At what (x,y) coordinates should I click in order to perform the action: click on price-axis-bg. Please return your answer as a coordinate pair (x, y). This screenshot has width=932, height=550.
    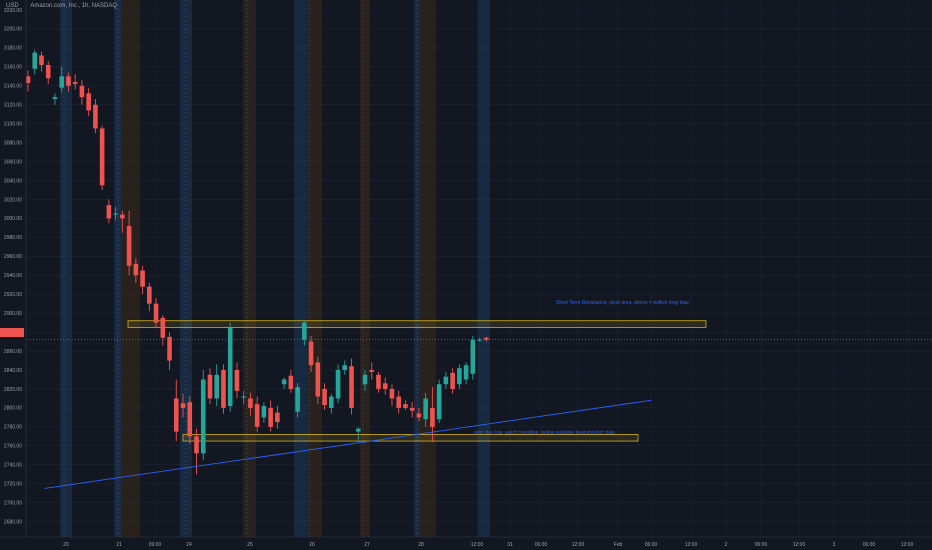
    Looking at the image, I should click on (13, 275).